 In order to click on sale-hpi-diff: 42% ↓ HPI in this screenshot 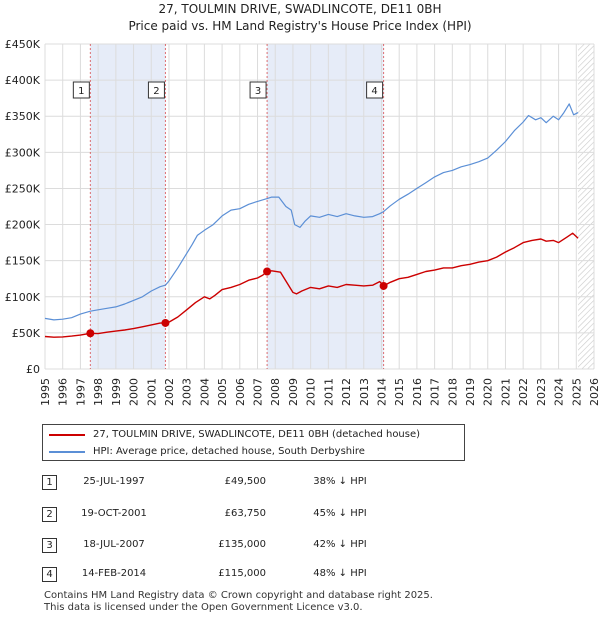, I will do `click(340, 544)`.